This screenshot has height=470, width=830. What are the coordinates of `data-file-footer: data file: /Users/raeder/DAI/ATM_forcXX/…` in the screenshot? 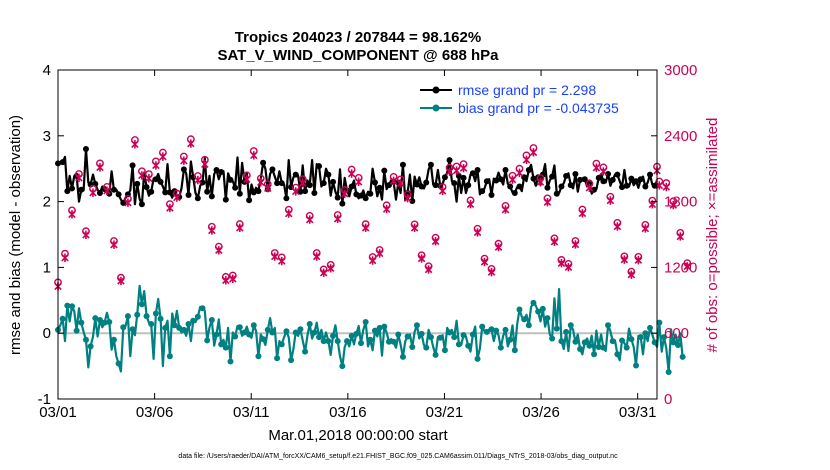 It's located at (398, 456).